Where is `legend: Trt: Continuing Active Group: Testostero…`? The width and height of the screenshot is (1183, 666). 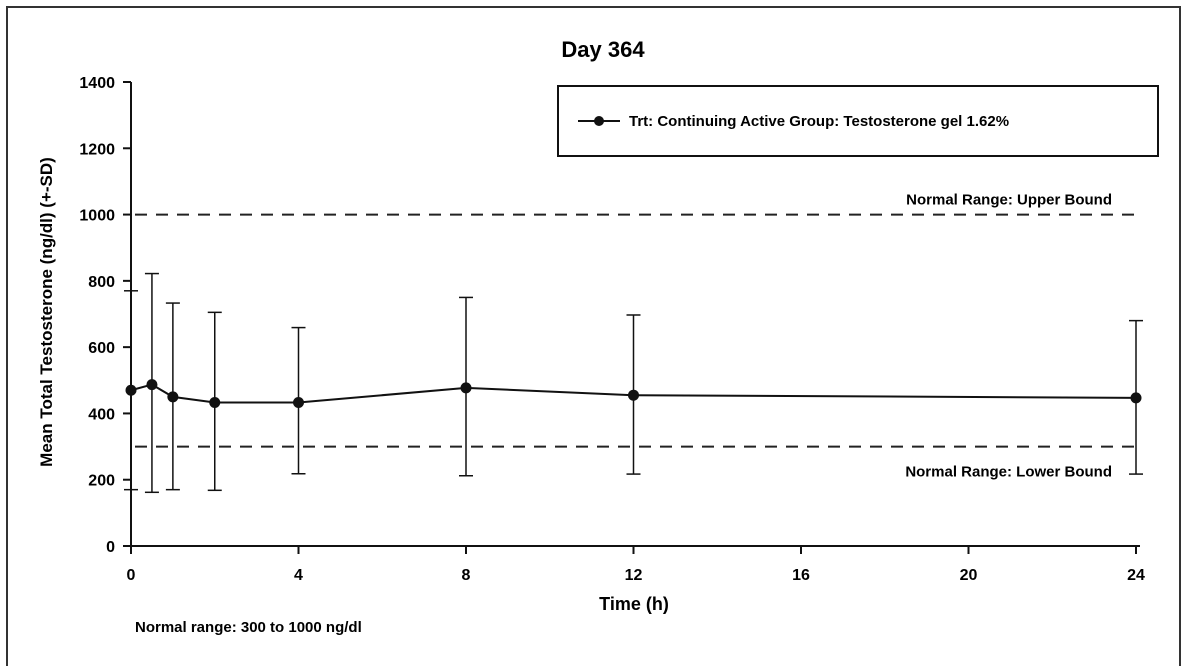 legend: Trt: Continuing Active Group: Testostero… is located at coordinates (858, 121).